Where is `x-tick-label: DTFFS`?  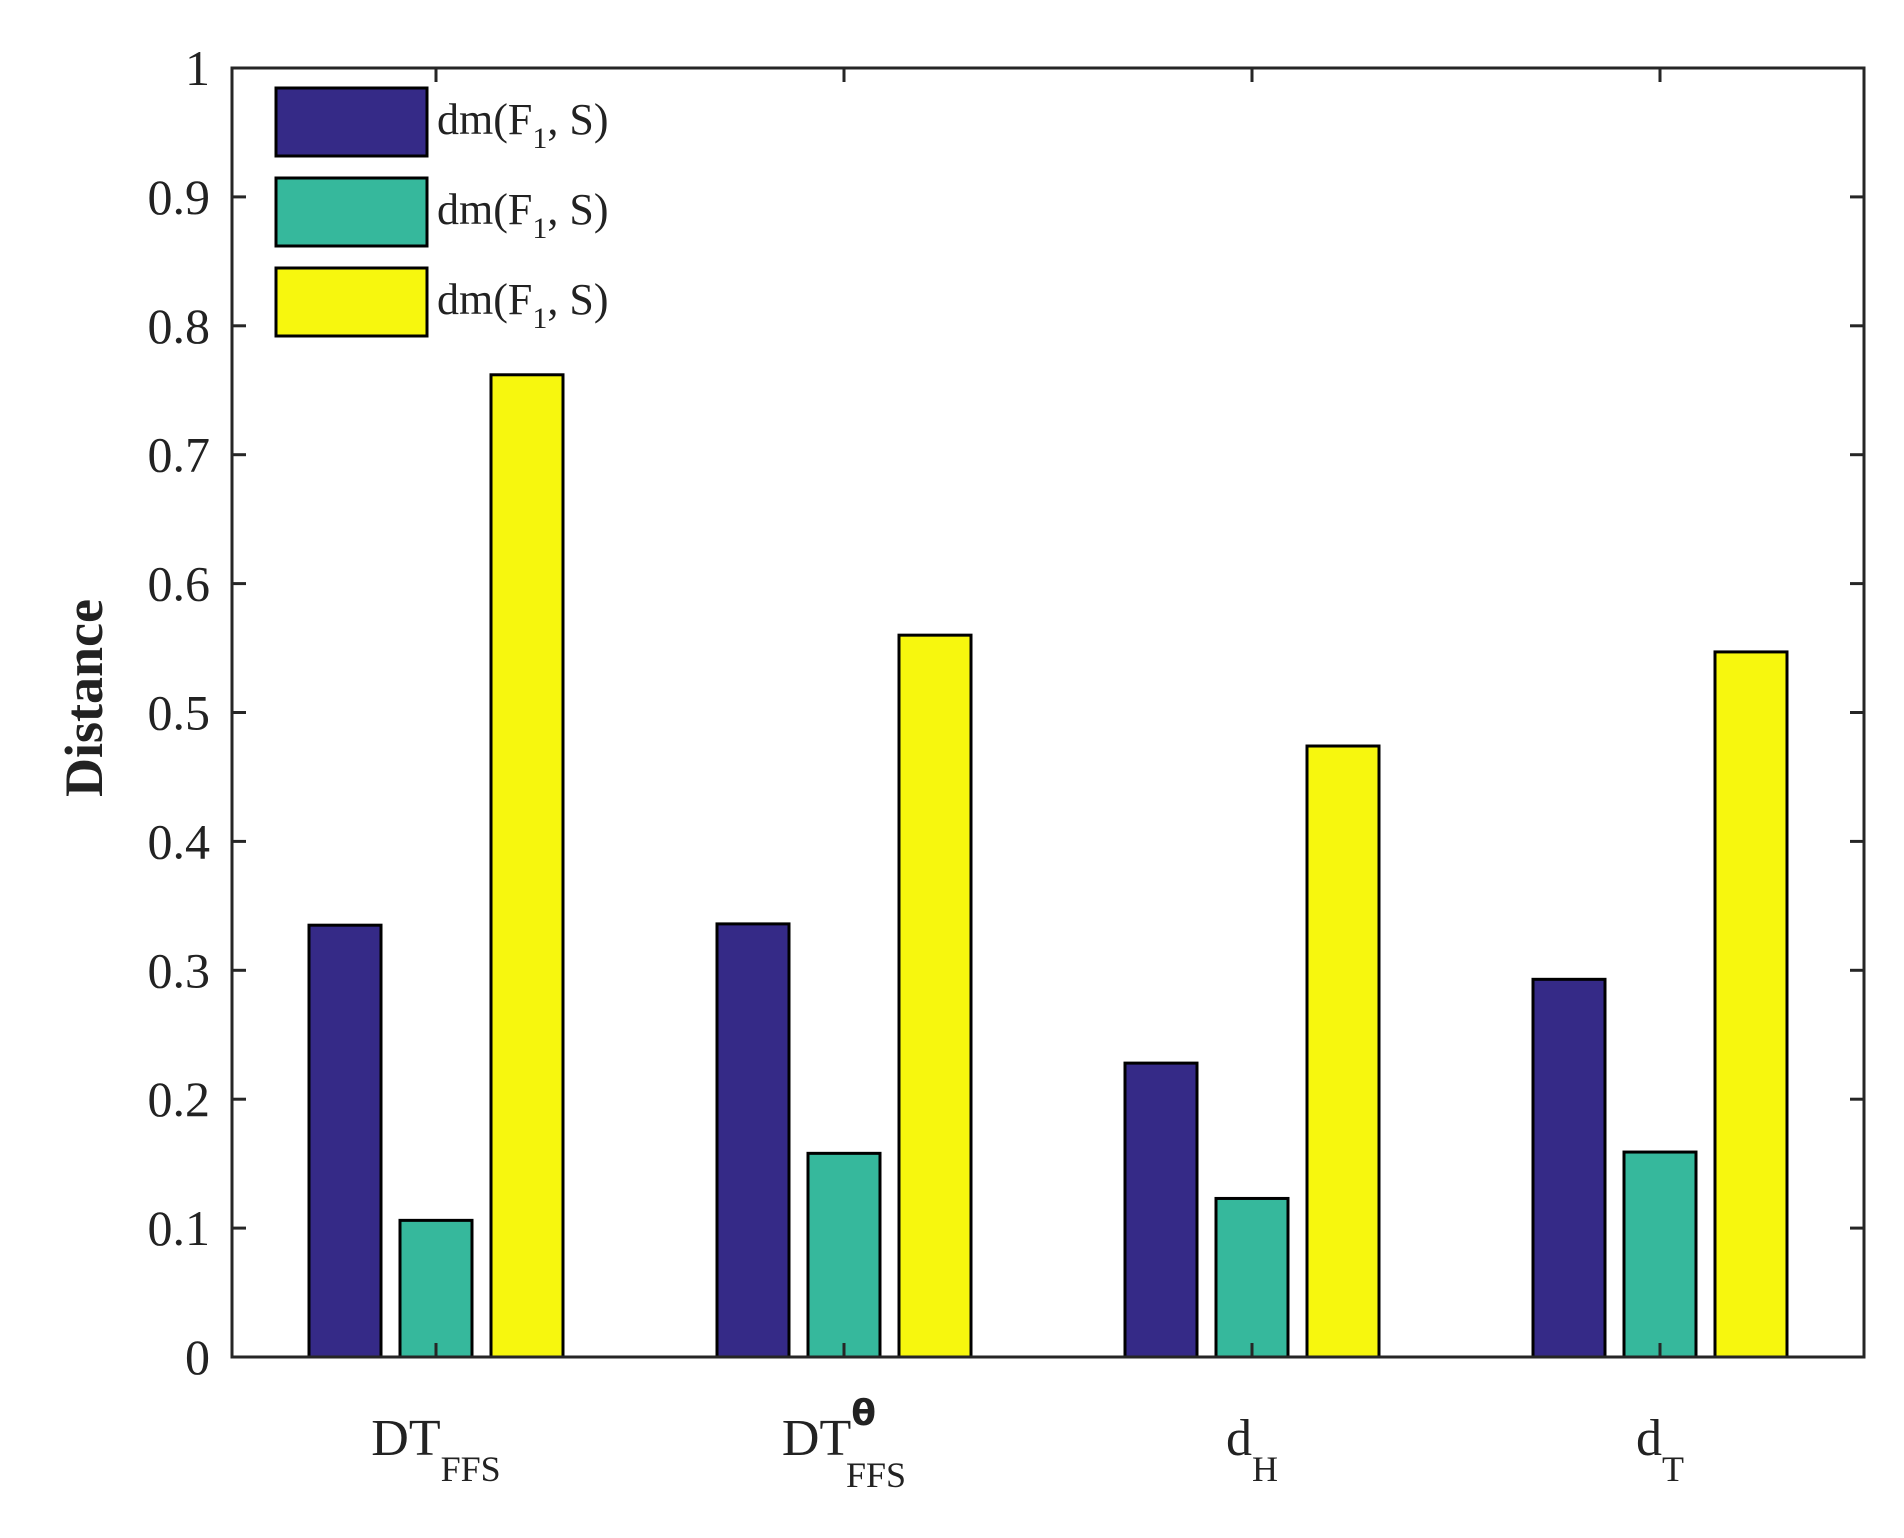
x-tick-label: DTFFS is located at coordinates (435, 1449).